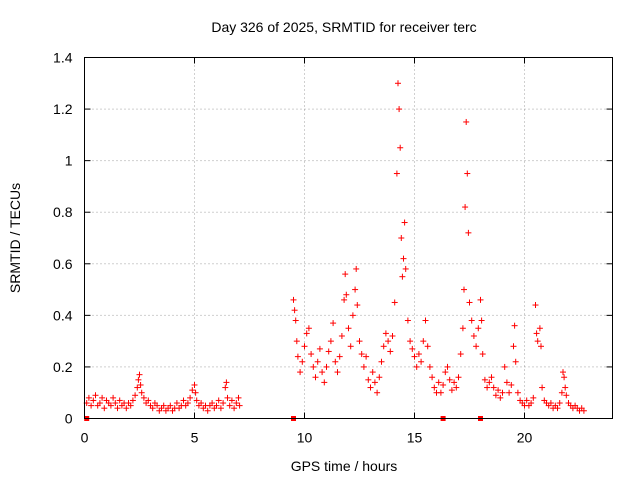  Describe the element at coordinates (344, 466) in the screenshot. I see `x-axis-title: GPS time / hours` at that location.